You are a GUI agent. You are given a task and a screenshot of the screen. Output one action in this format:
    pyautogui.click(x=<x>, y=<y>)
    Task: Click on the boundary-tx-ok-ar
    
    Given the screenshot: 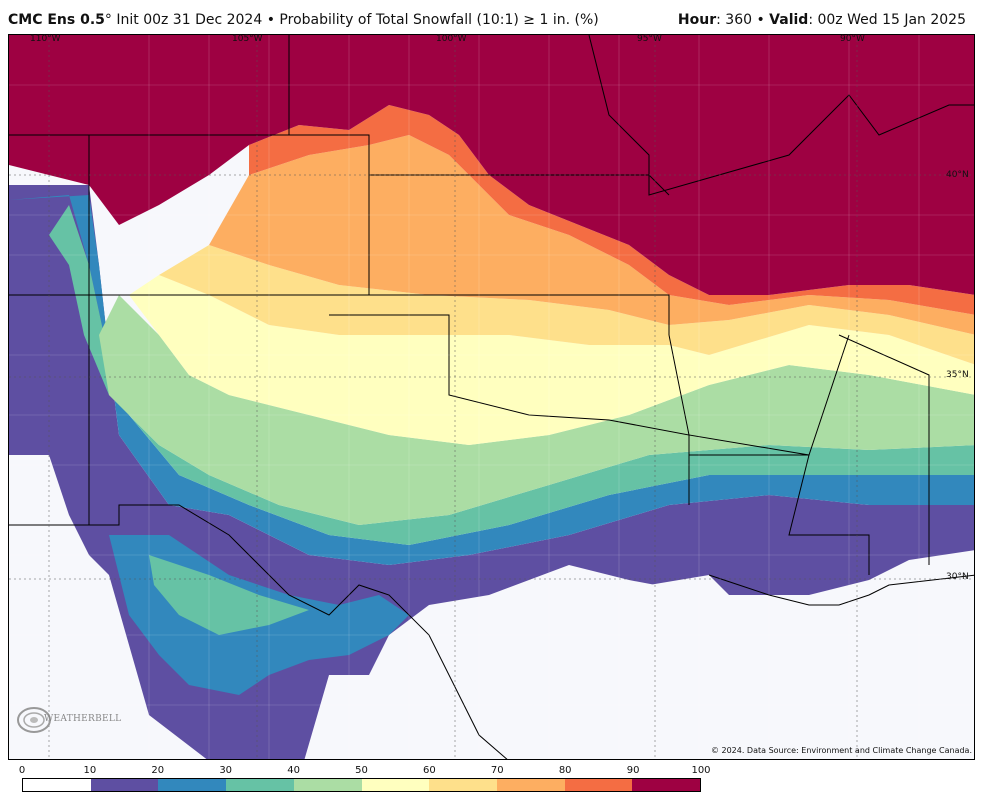 What is the action you would take?
    pyautogui.click(x=759, y=395)
    